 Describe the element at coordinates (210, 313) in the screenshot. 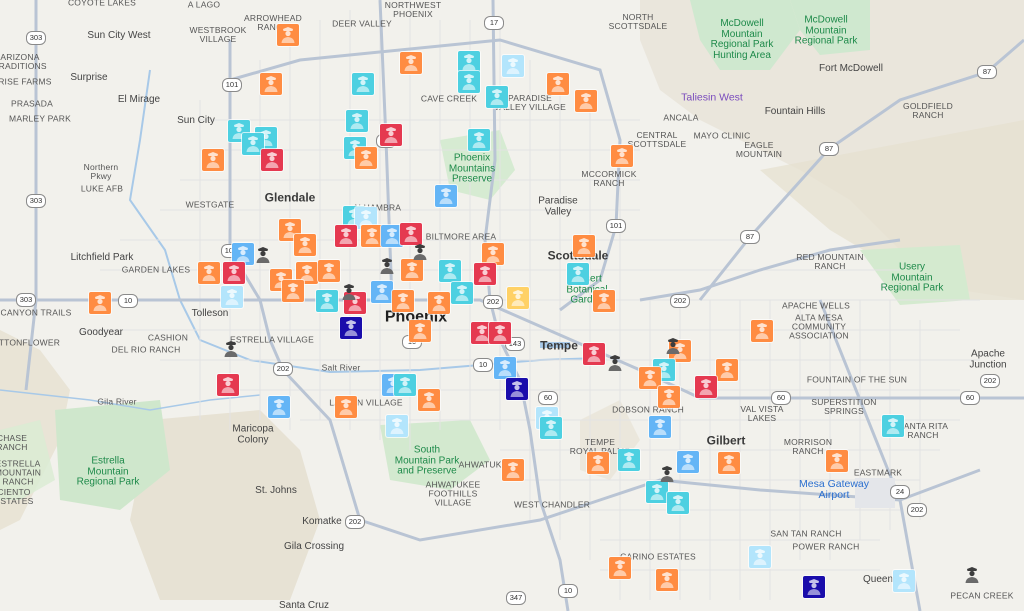

I see `map-label: Tolleson` at that location.